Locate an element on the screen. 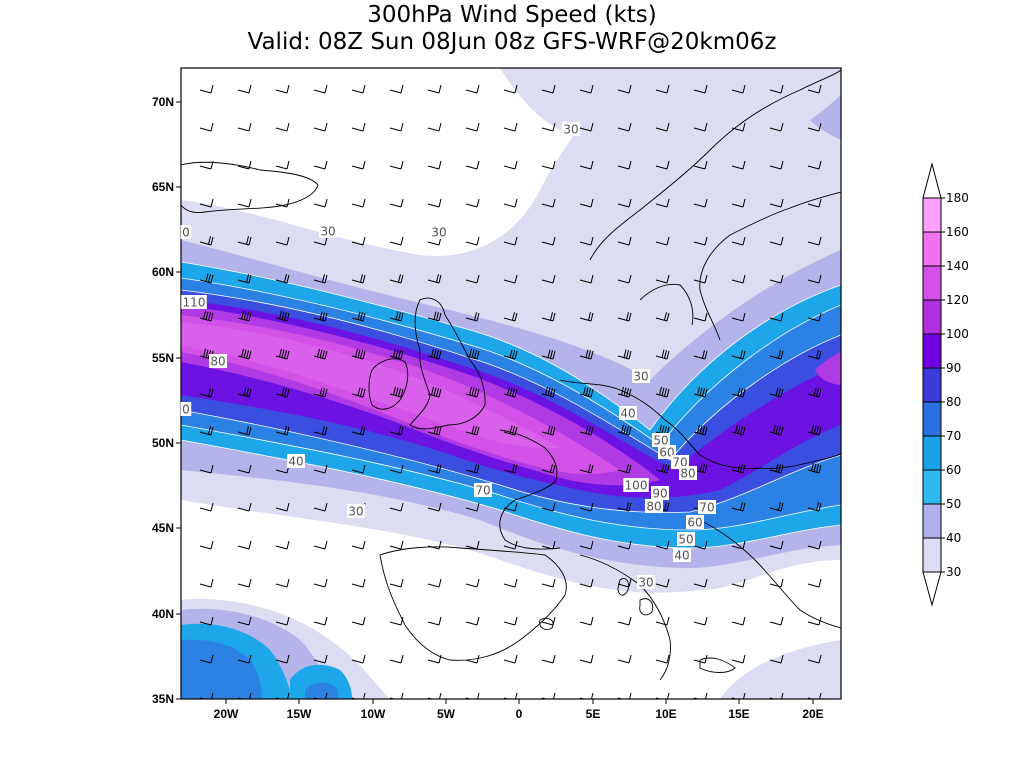  colorbar-level-label: 90 is located at coordinates (953, 368).